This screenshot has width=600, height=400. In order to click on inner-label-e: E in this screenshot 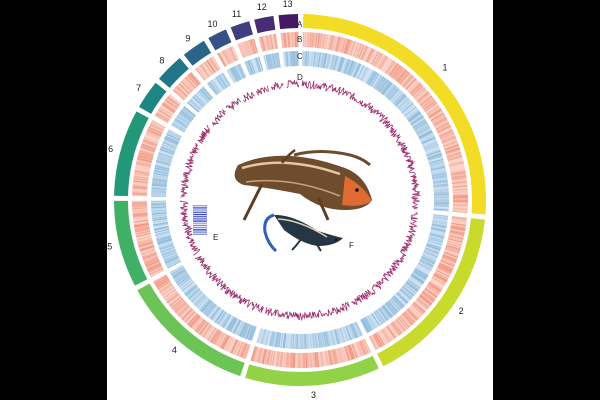, I will do `click(215, 237)`.